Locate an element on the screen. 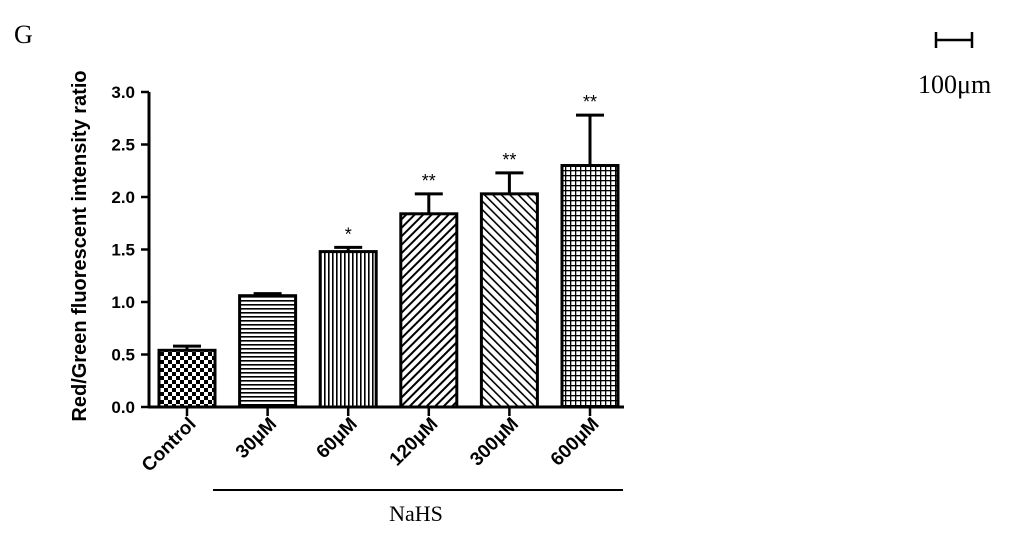 This screenshot has height=539, width=1024. x-tick-label: 300μM is located at coordinates (494, 442).